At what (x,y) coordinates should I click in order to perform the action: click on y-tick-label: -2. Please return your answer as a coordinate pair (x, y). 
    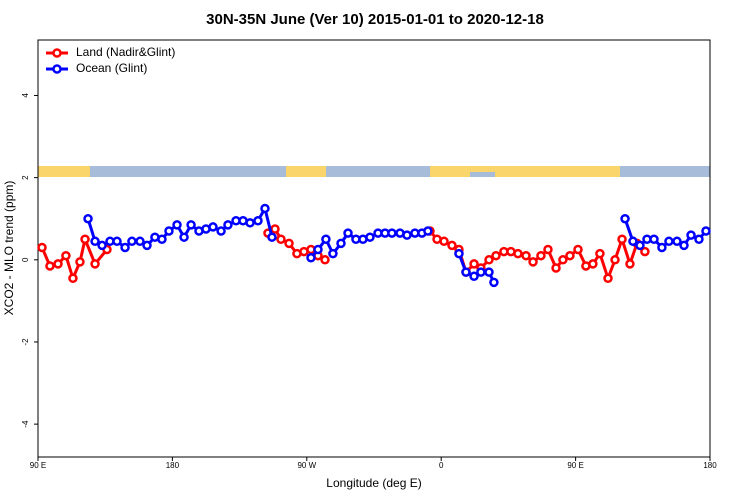
    Looking at the image, I should click on (25, 342).